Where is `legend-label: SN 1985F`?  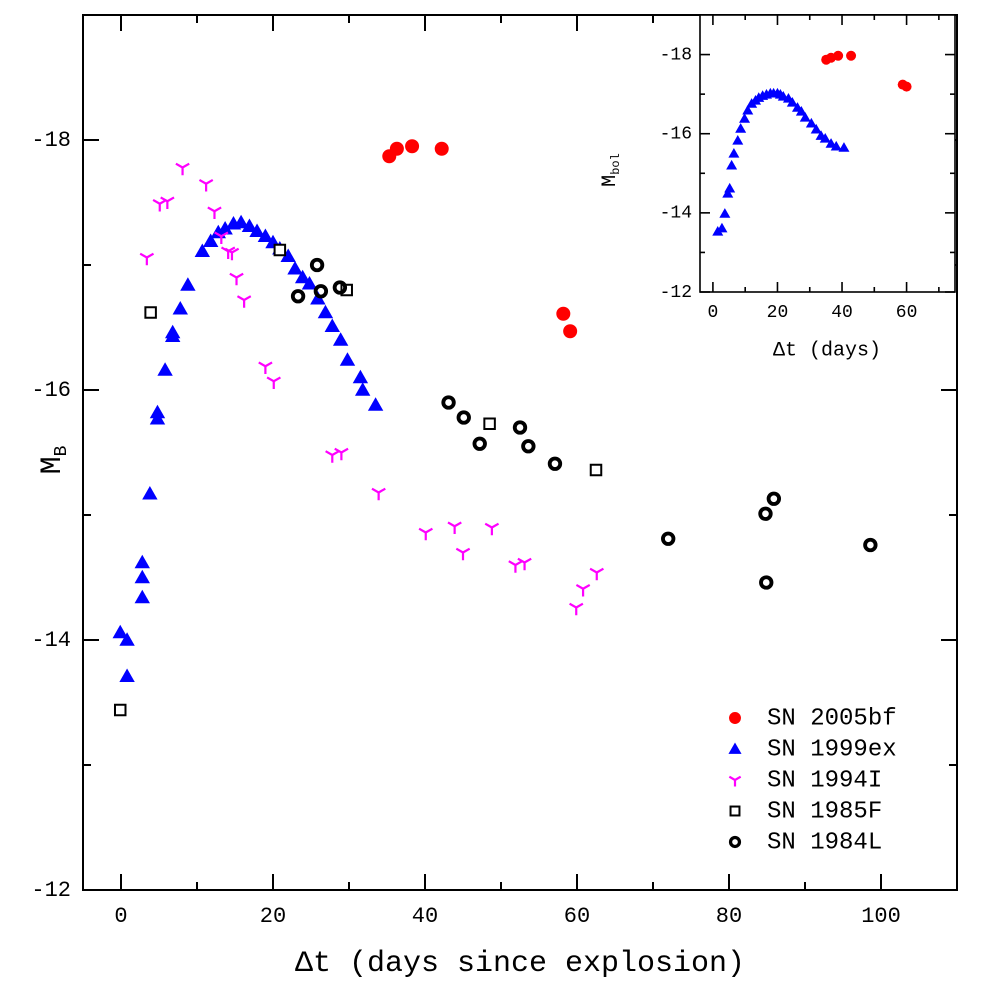 legend-label: SN 1985F is located at coordinates (824, 811).